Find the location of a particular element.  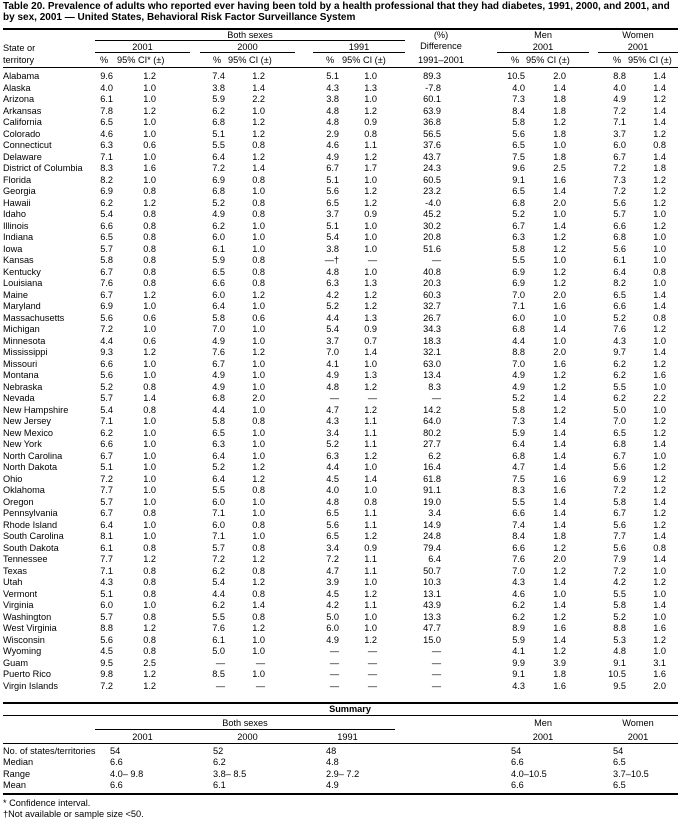

row-cell: 4.8 is located at coordinates (332, 271).